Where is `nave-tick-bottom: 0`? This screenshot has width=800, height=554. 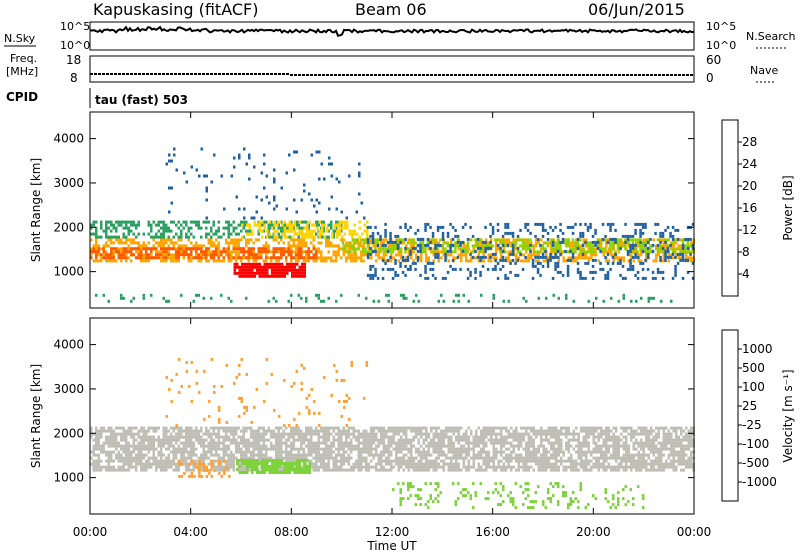
nave-tick-bottom: 0 is located at coordinates (710, 78).